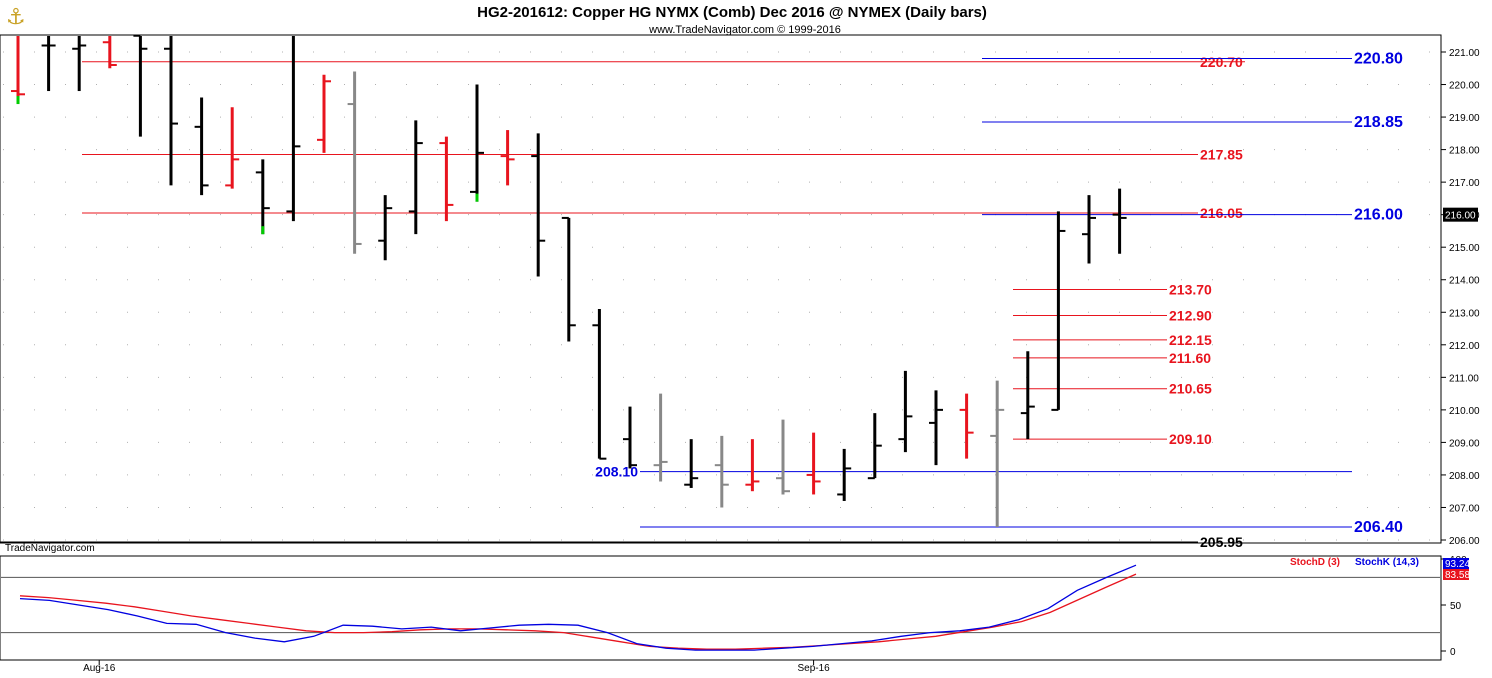 The image size is (1492, 678). Describe the element at coordinates (1456, 606) in the screenshot. I see `stoch-tick-label: 50` at that location.